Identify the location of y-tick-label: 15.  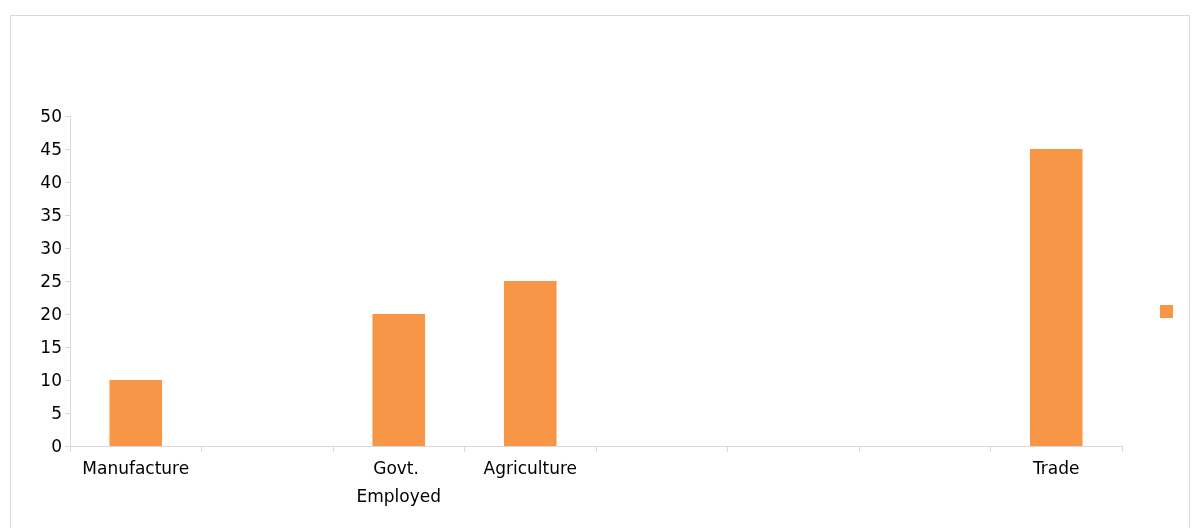
(51, 347).